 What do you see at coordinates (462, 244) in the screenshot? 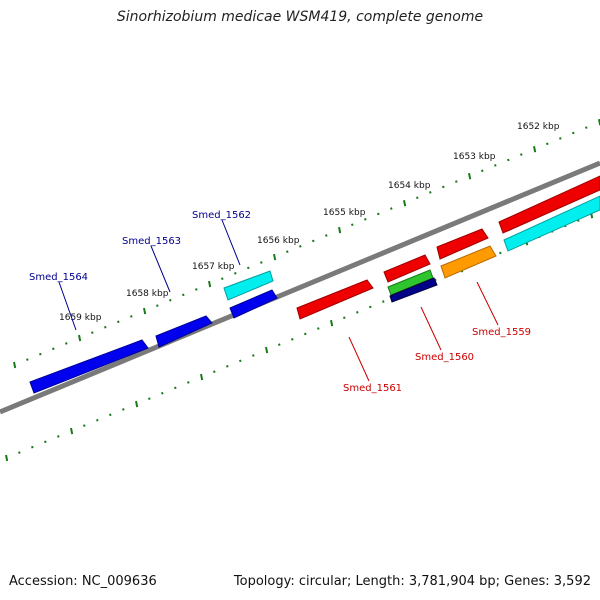
I see `gene-feature-red-c` at bounding box center [462, 244].